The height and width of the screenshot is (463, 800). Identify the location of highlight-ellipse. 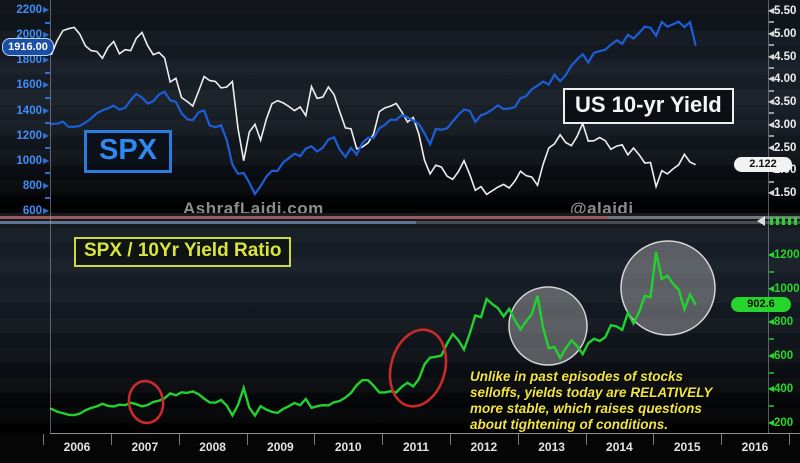
(418, 368).